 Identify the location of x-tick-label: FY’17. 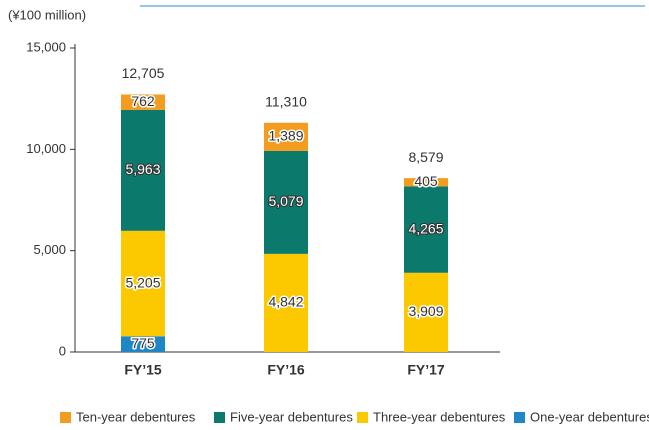
(426, 370).